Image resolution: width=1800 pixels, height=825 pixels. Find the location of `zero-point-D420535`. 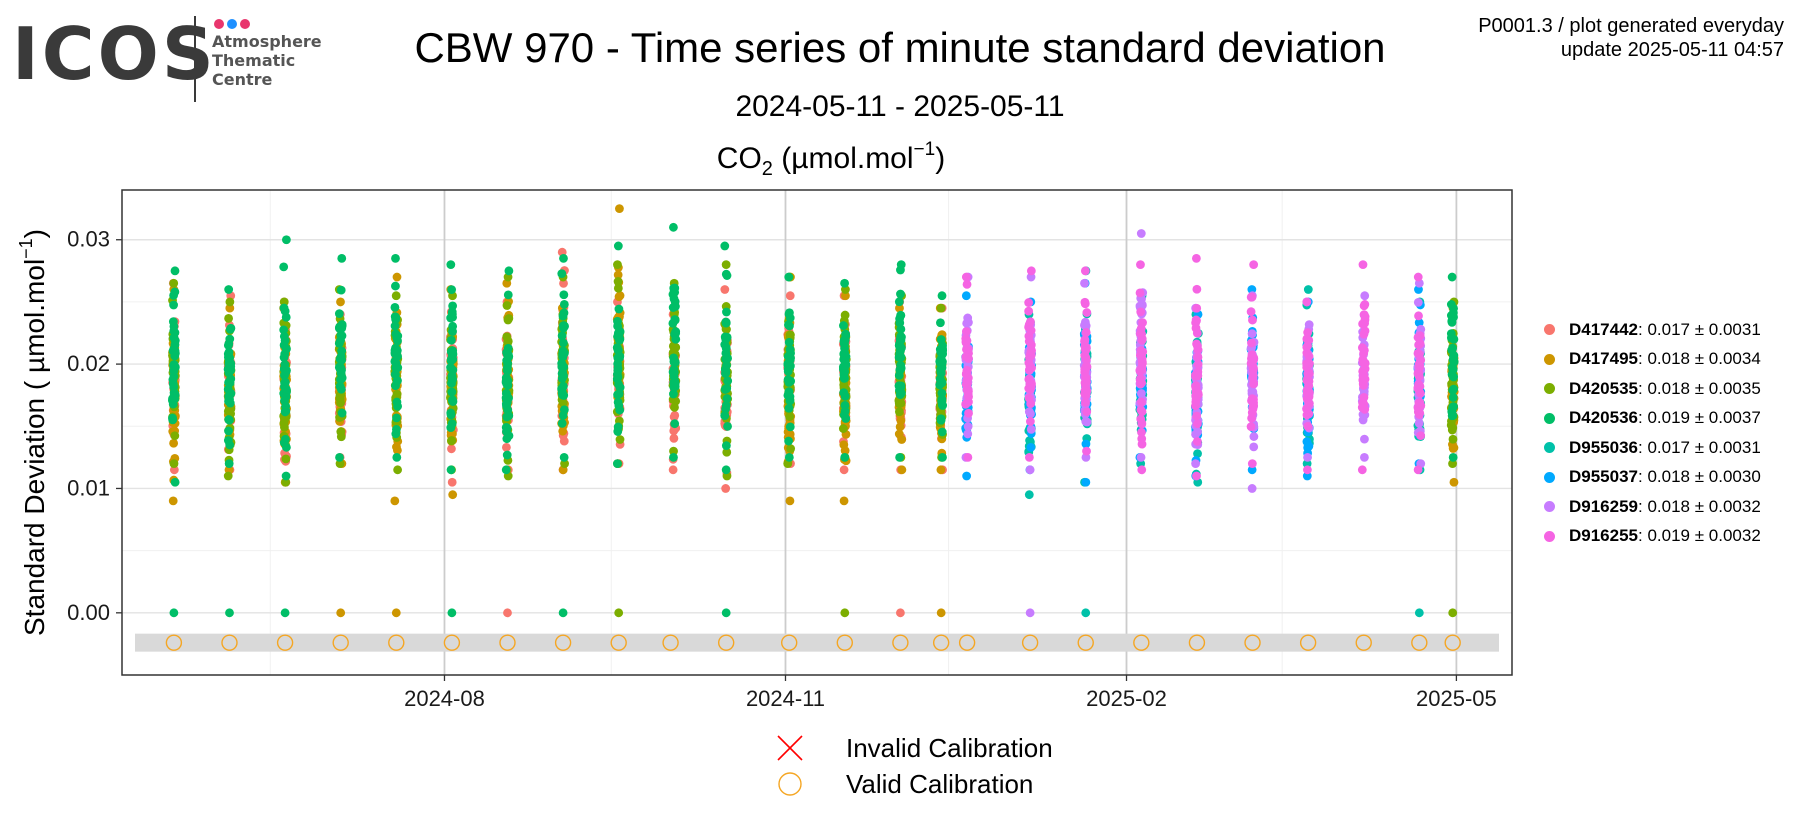

zero-point-D420535 is located at coordinates (619, 613).